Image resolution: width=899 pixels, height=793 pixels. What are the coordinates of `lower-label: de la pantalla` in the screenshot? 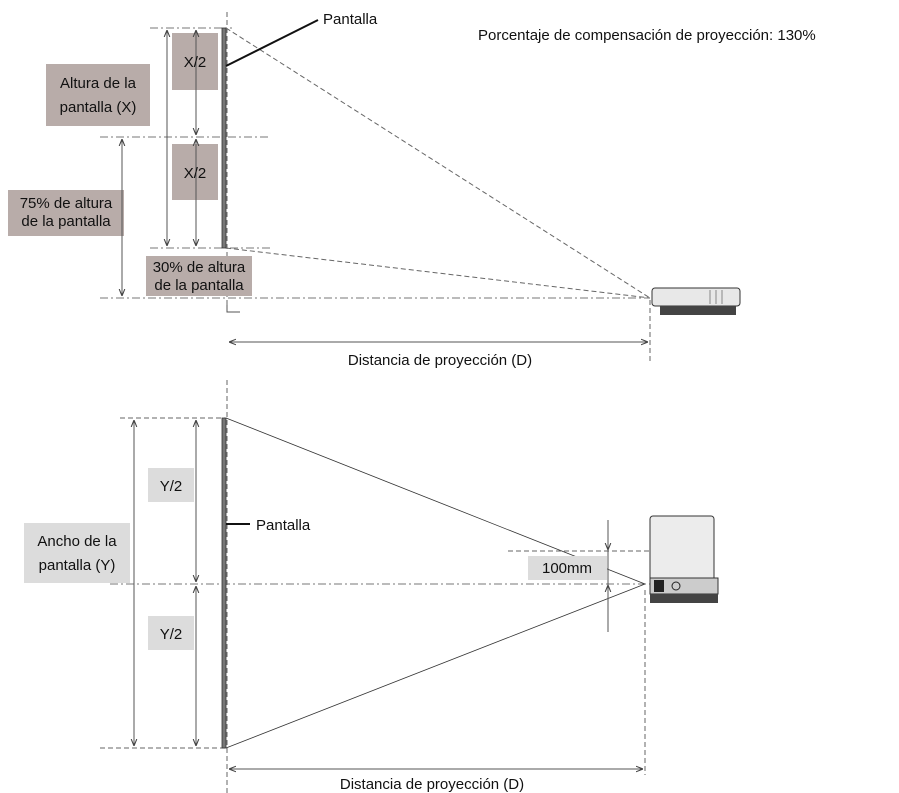 It's located at (199, 285).